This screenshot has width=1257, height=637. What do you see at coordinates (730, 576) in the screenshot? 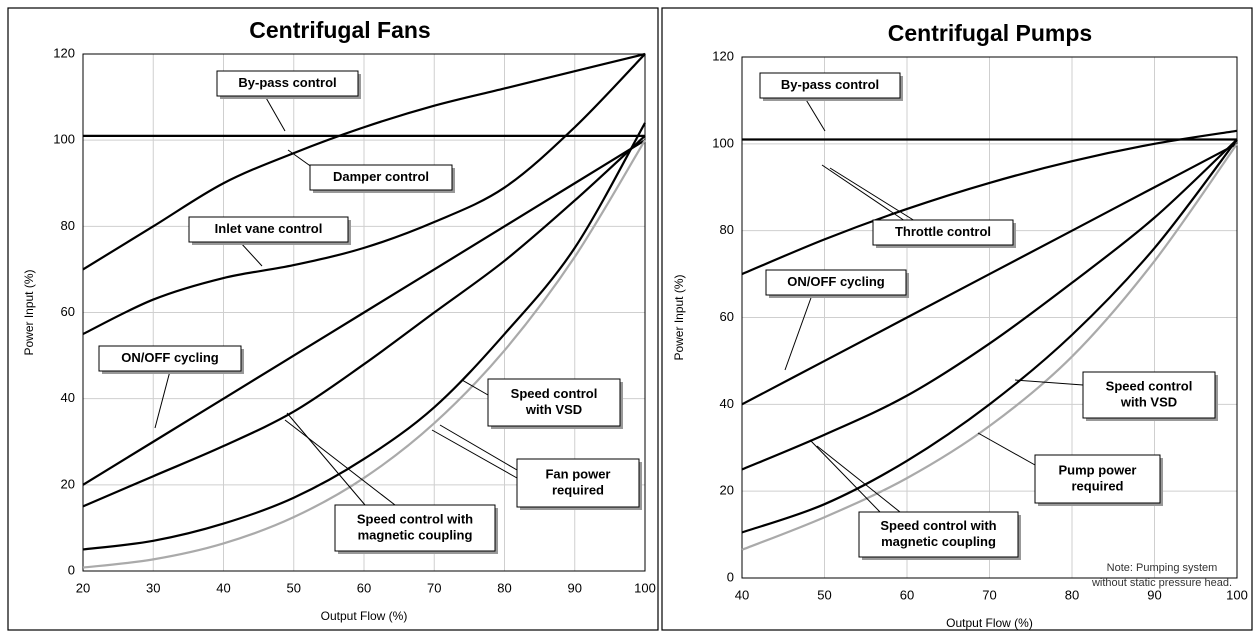
I see `y-tick-label: 0` at bounding box center [730, 576].